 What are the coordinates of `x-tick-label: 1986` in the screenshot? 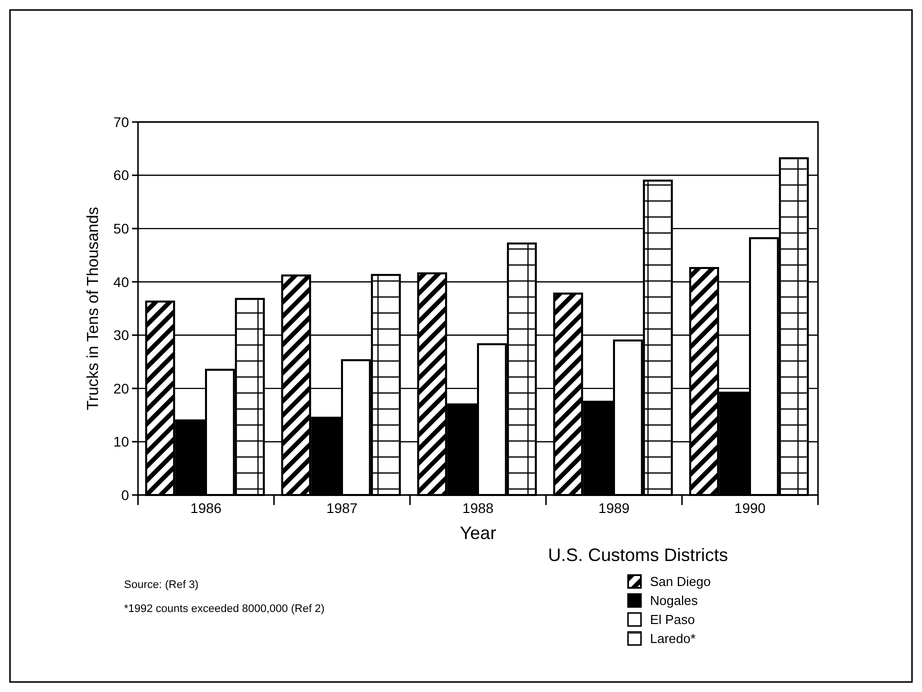 It's located at (206, 508).